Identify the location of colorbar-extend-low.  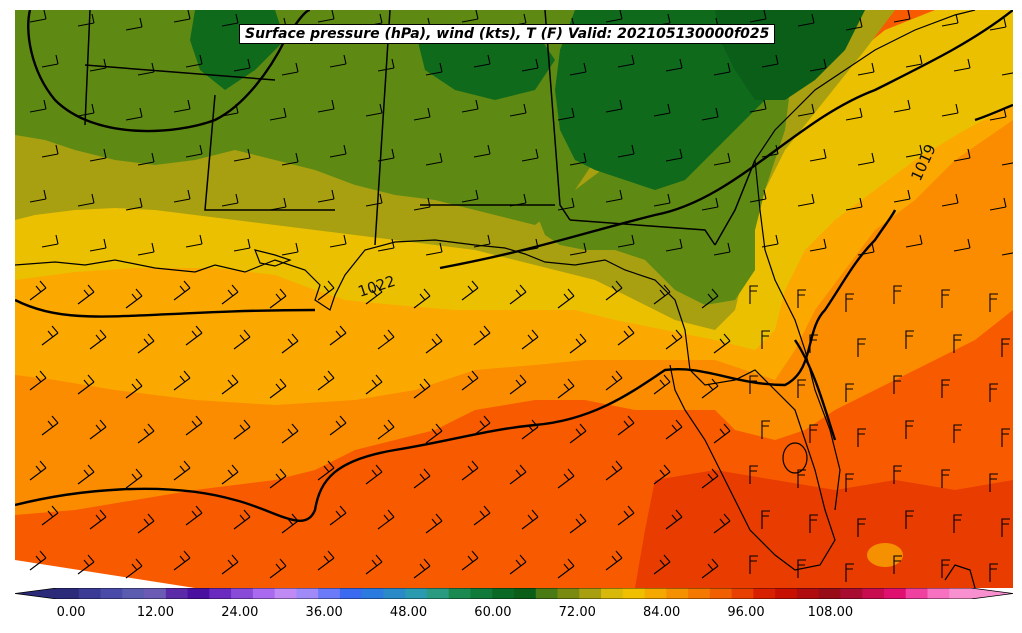
(36, 593).